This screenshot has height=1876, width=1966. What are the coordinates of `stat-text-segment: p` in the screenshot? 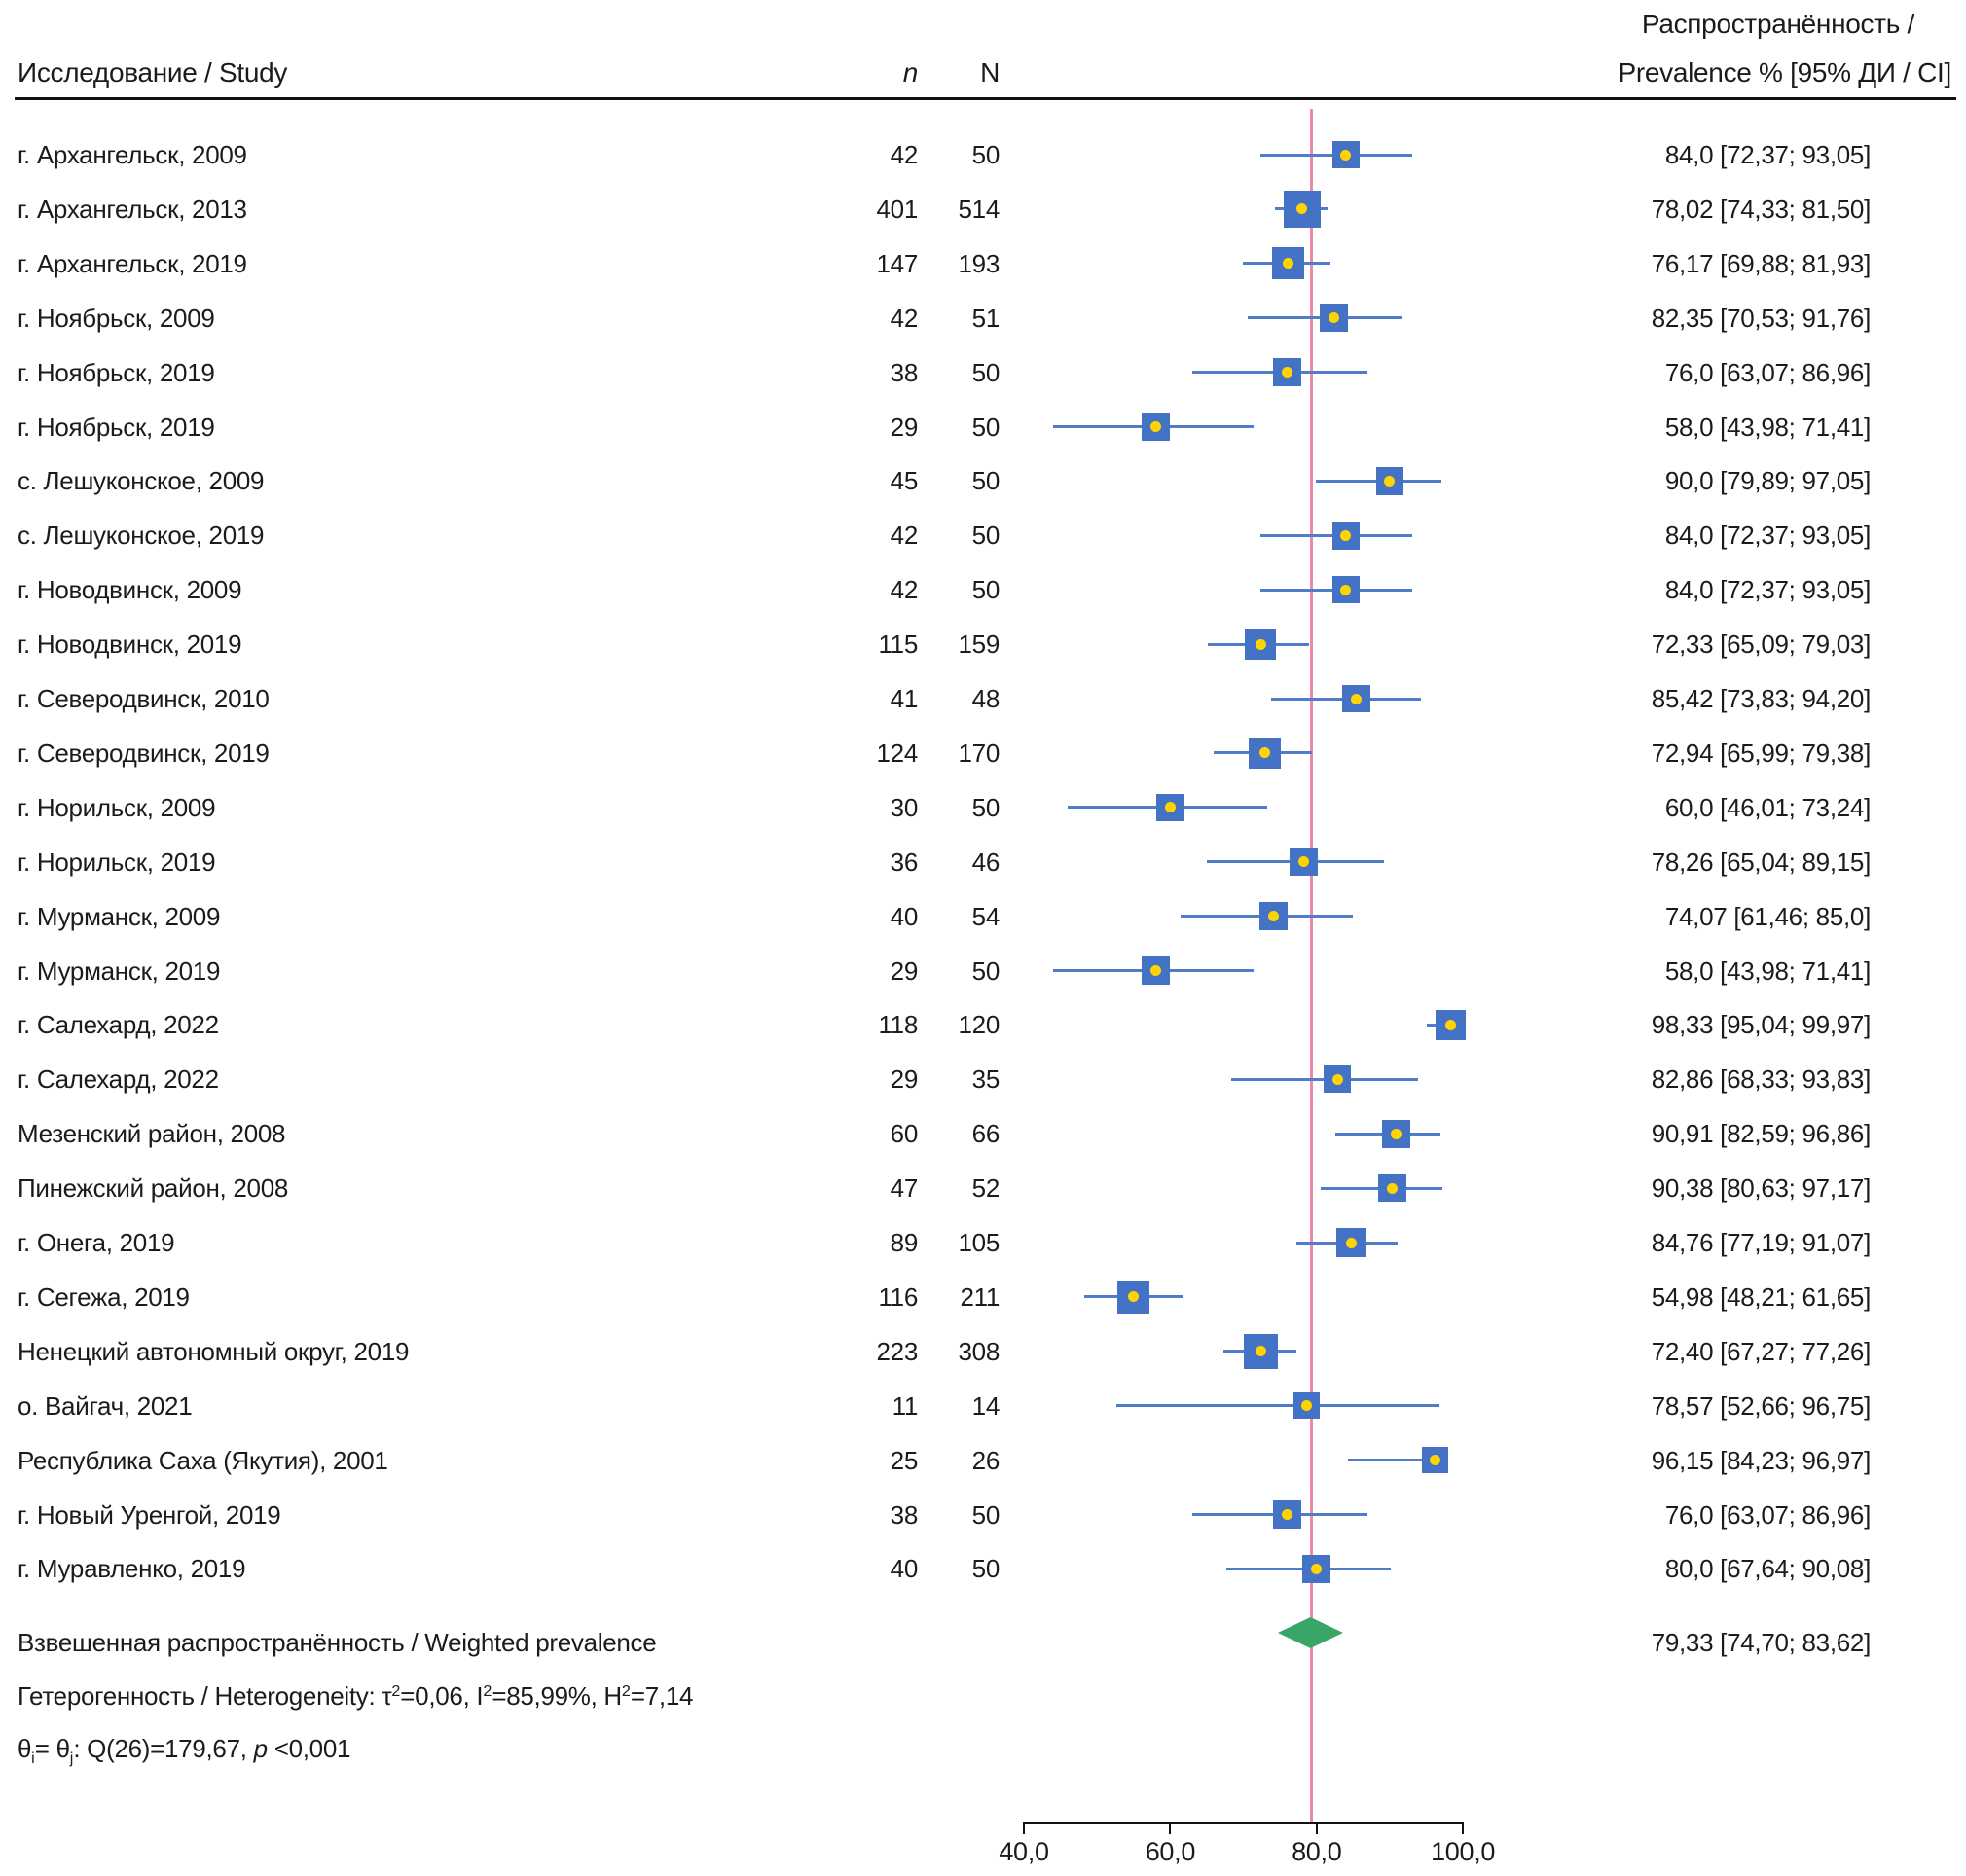 It's located at (260, 1748).